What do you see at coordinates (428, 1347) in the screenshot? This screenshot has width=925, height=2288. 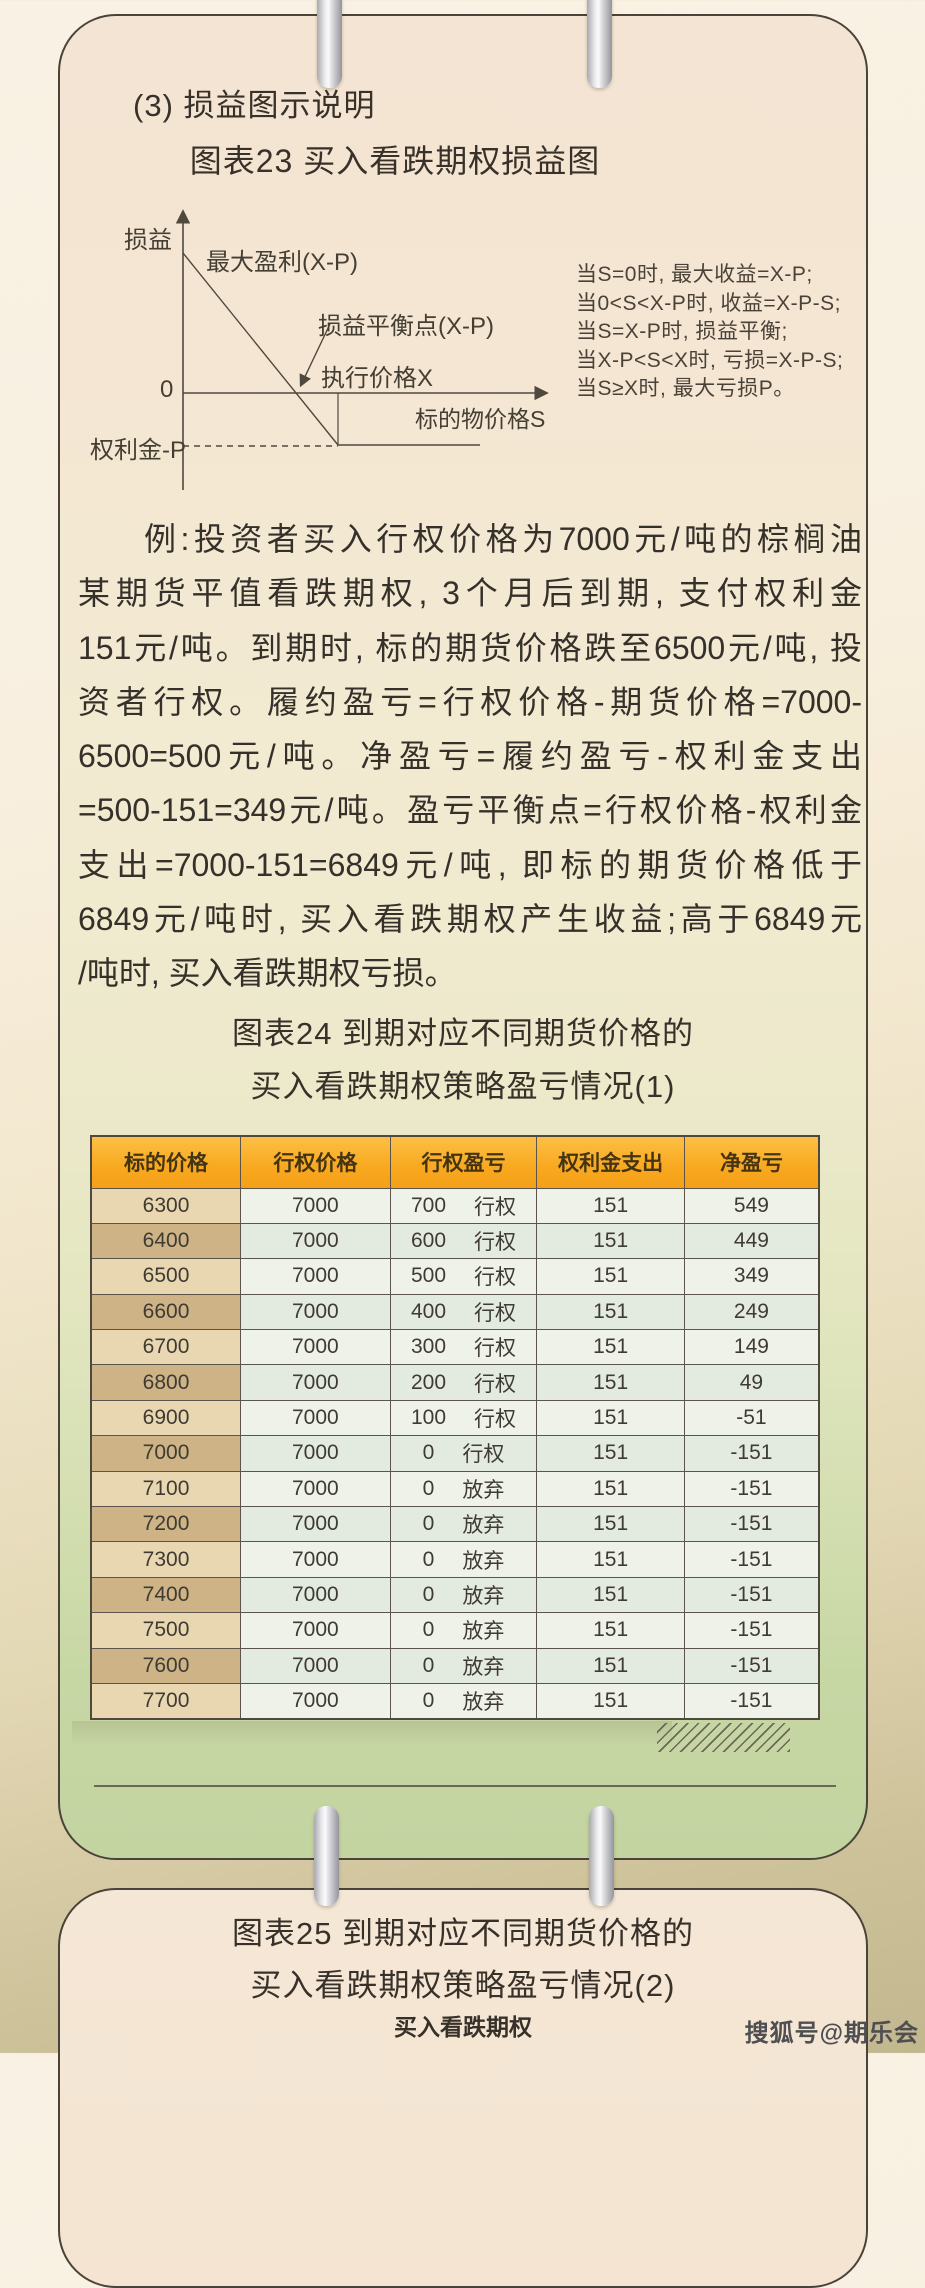 I see `pl-value: 300` at bounding box center [428, 1347].